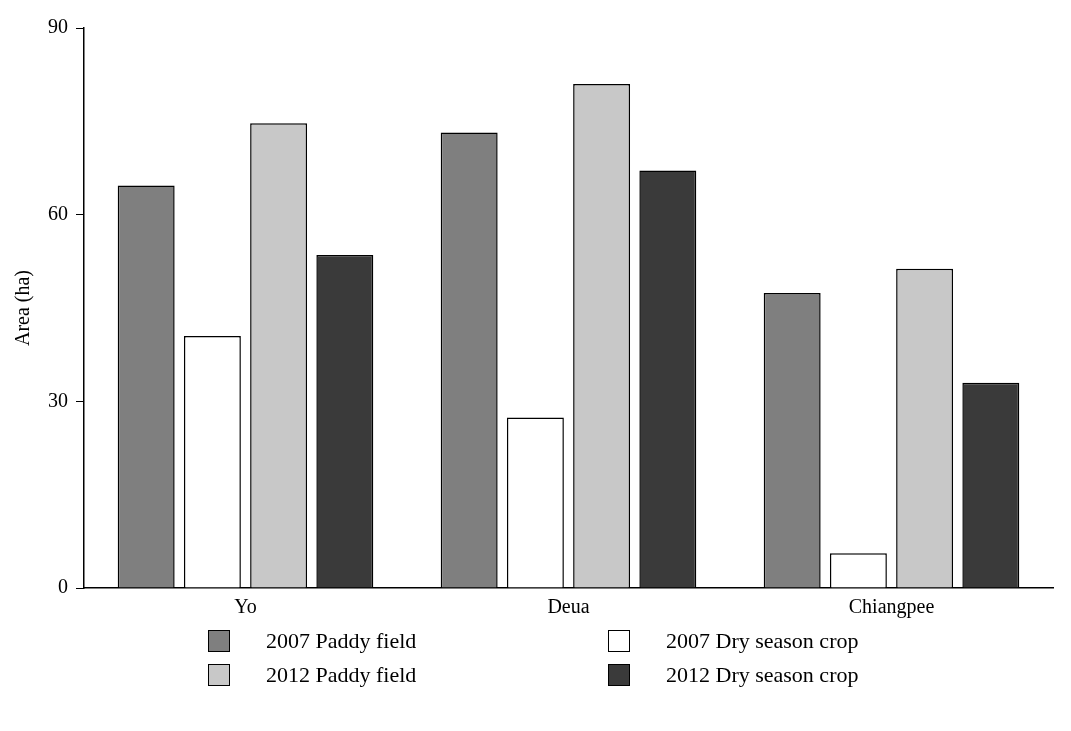 This screenshot has width=1071, height=731. Describe the element at coordinates (23, 308) in the screenshot. I see `y-axis-title: Area (ha)` at that location.